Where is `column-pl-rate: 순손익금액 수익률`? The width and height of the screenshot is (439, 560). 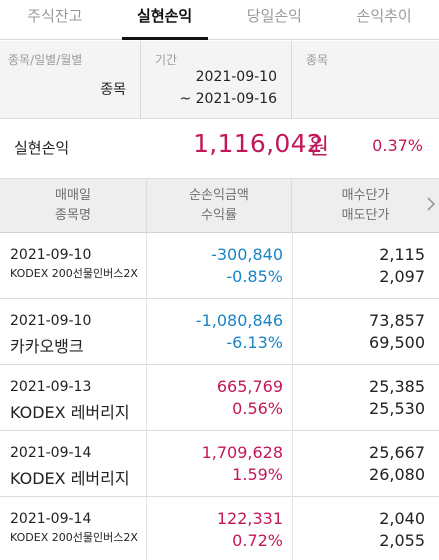 column-pl-rate: 순손익금액 수익률 is located at coordinates (219, 206).